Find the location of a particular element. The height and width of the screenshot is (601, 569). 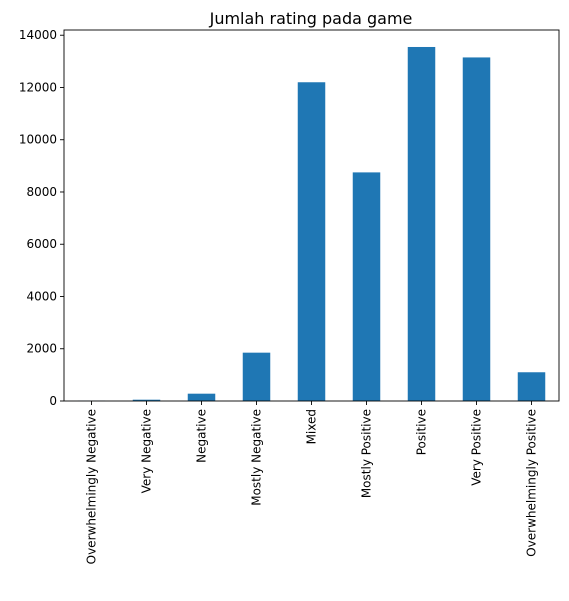

bar-very-positive is located at coordinates (476, 229).